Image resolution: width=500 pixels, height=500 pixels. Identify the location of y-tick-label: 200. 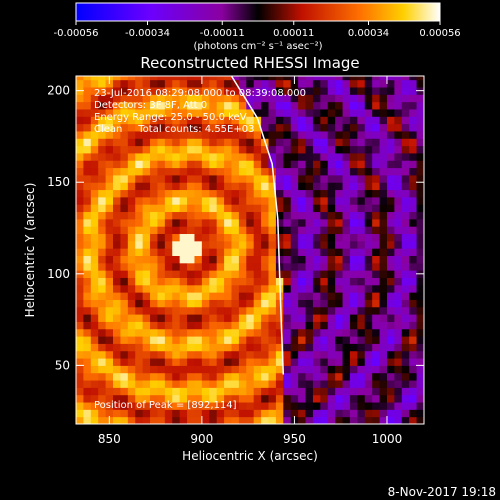
(58, 91).